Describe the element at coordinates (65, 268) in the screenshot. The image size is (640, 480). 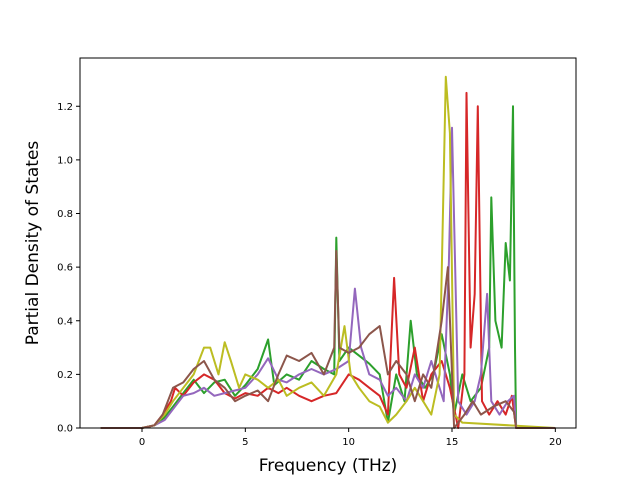
I see `y-tick-label: 0.6` at that location.